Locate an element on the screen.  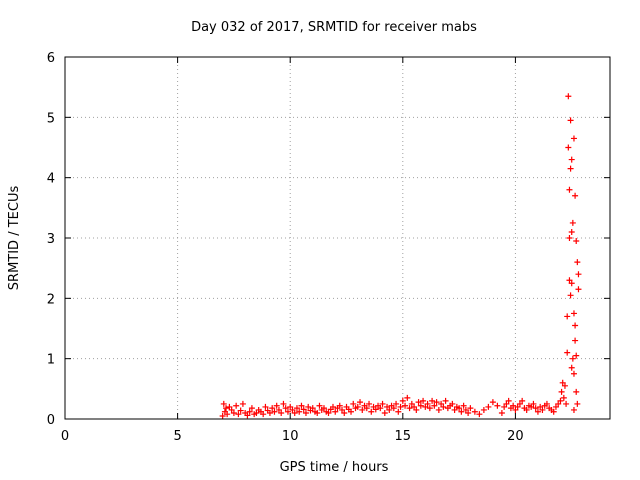
y-tick-label: 5 is located at coordinates (51, 118).